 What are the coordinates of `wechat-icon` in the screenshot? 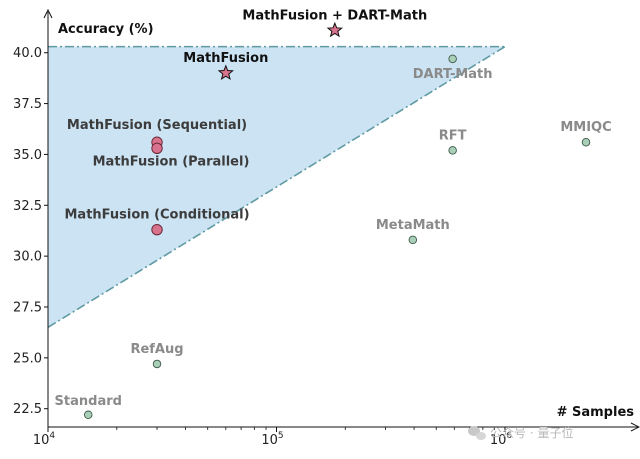 It's located at (477, 433).